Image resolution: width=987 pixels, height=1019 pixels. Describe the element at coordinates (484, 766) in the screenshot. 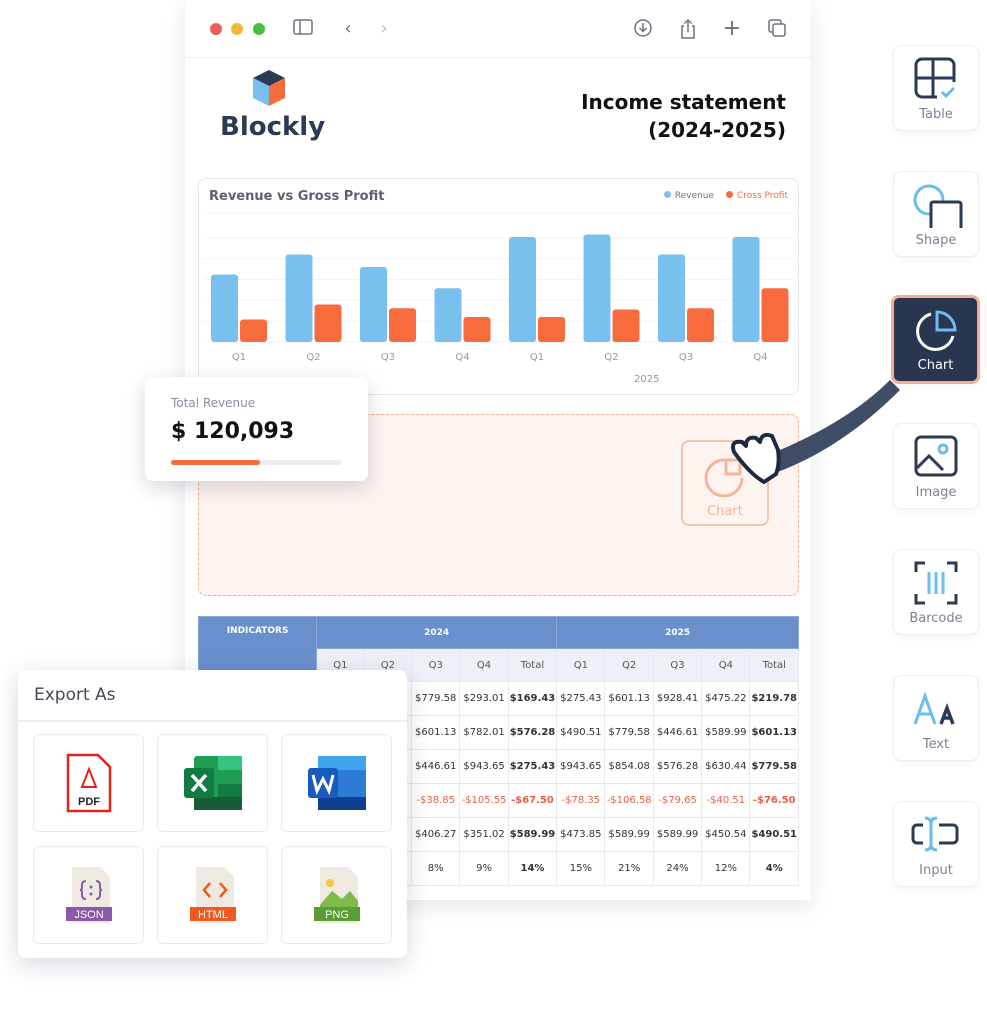

I see `table-cell: $943.65` at that location.